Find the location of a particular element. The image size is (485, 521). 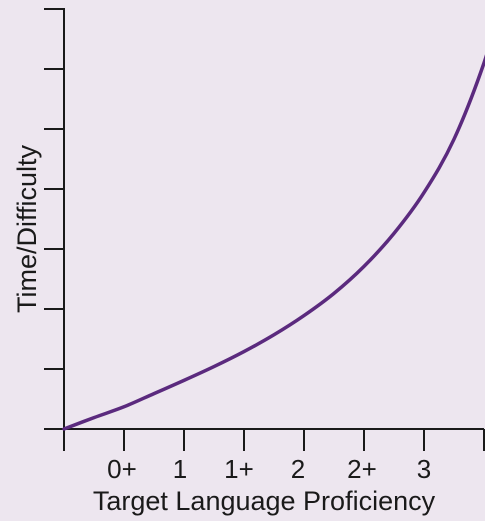

x-axis-title: Target Language Proficiency is located at coordinates (264, 501).